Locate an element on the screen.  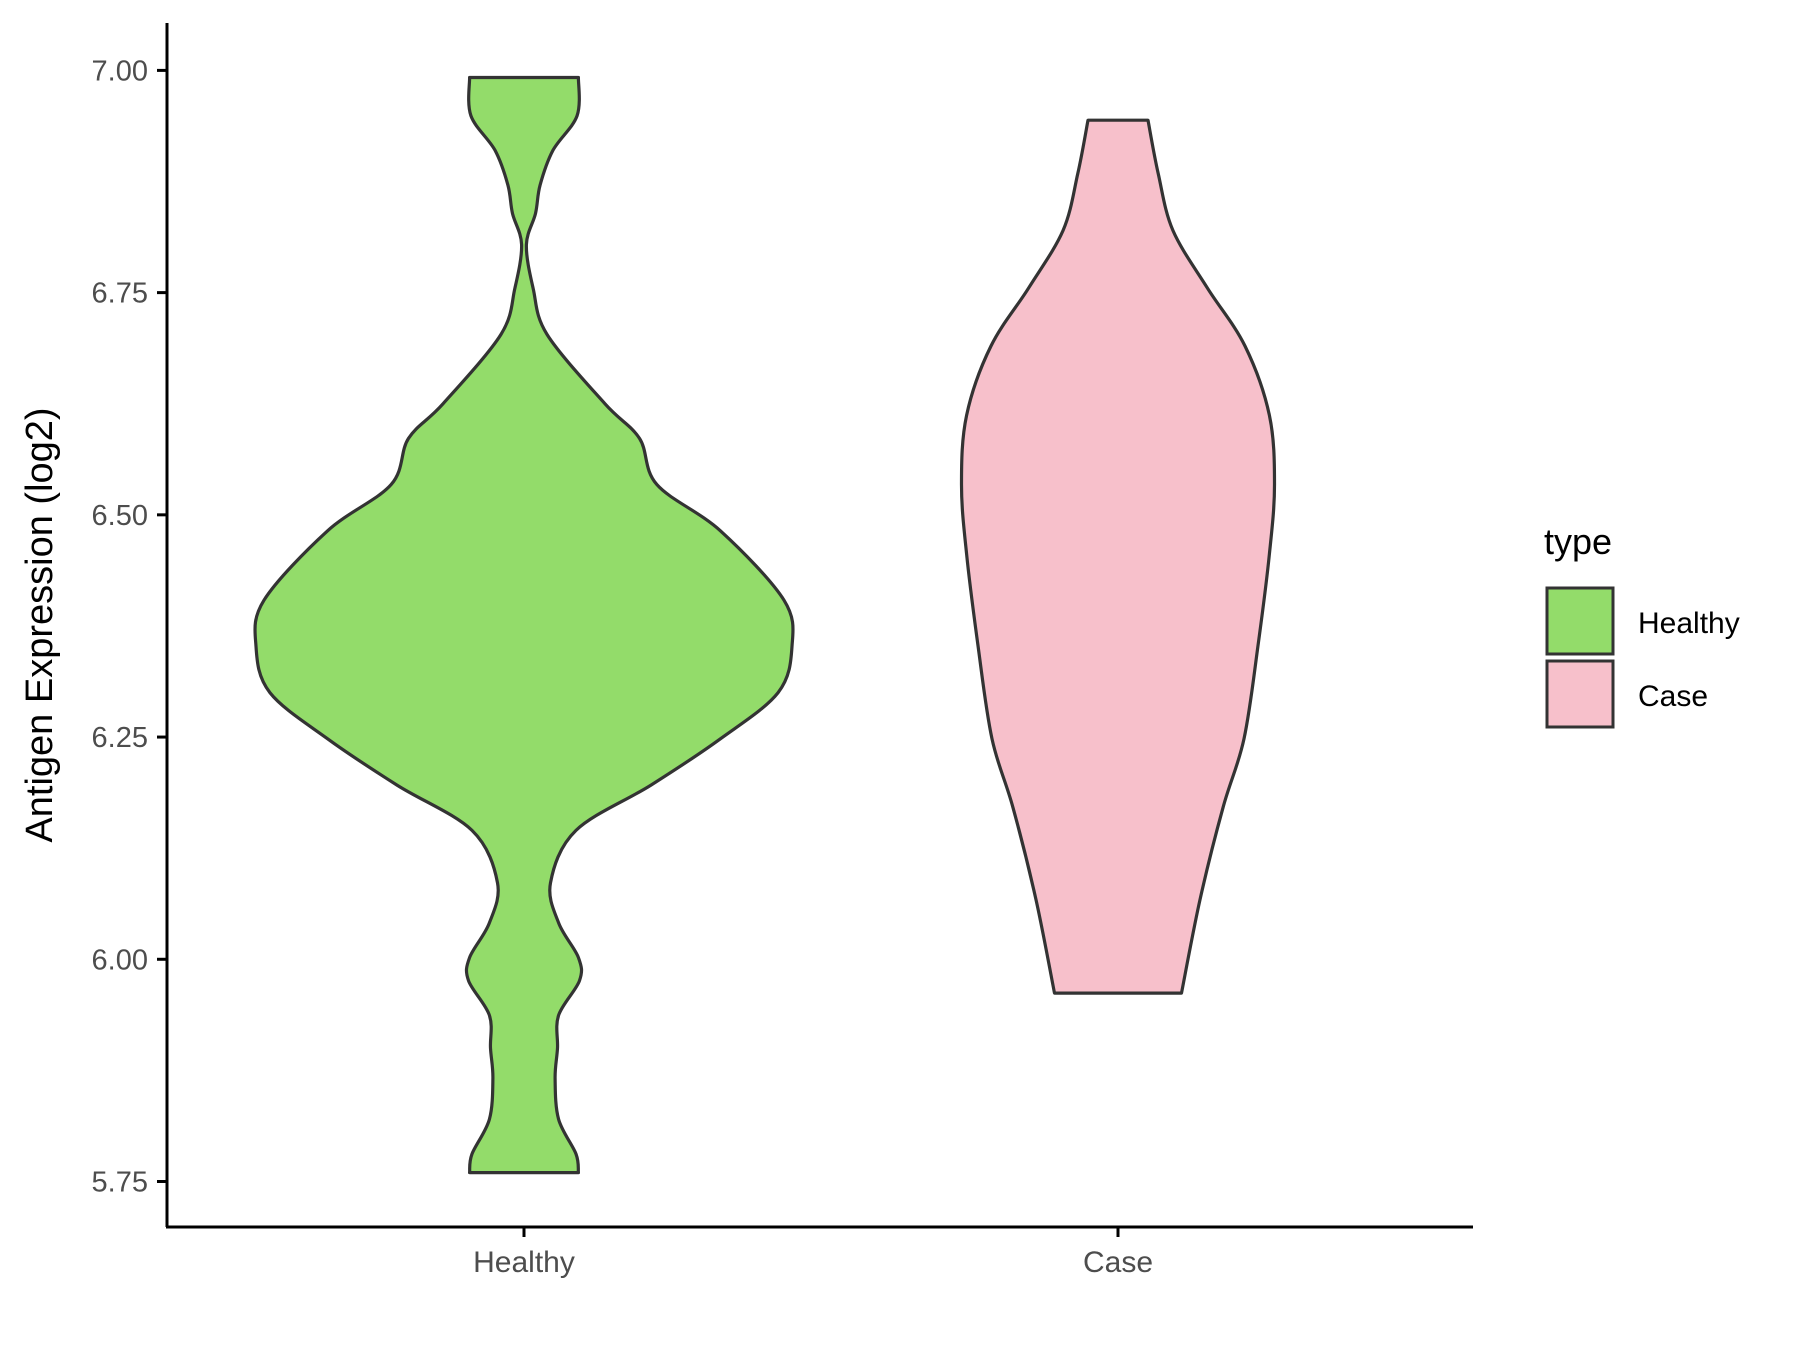
x-ticks: Healthy Case is located at coordinates (813, 1253).